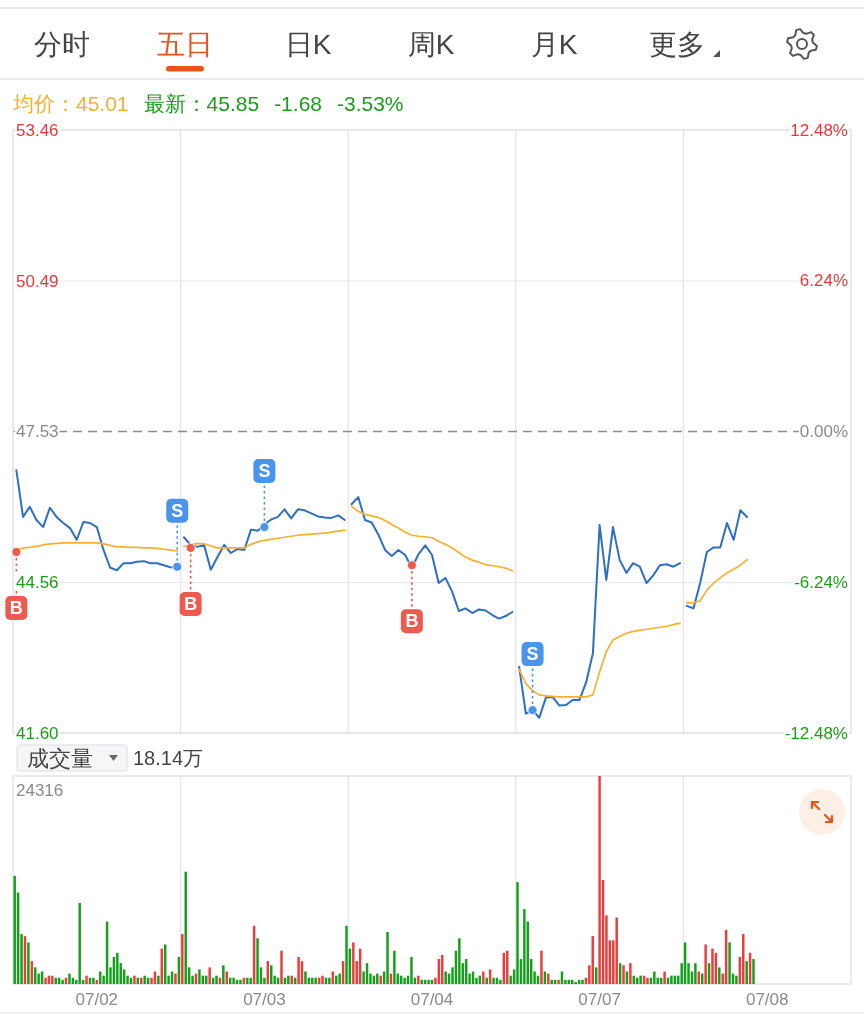 The image size is (864, 1024). What do you see at coordinates (168, 758) in the screenshot?
I see `annotation: 18.14万` at bounding box center [168, 758].